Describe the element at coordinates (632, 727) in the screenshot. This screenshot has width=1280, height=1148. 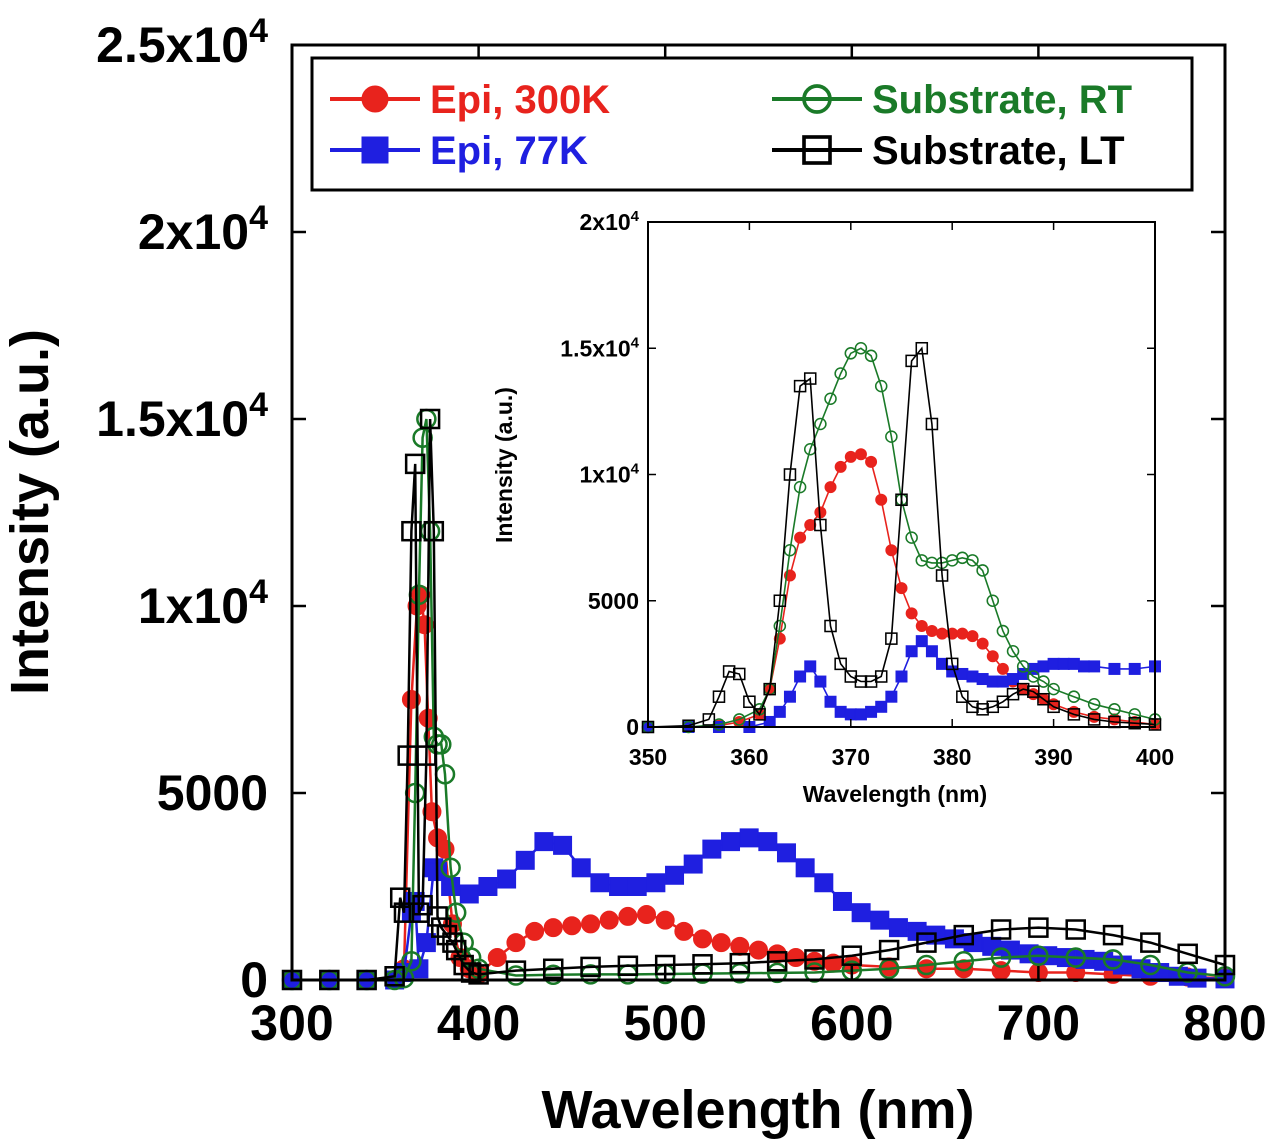
I see `inset-y-tick-label: 0` at that location.